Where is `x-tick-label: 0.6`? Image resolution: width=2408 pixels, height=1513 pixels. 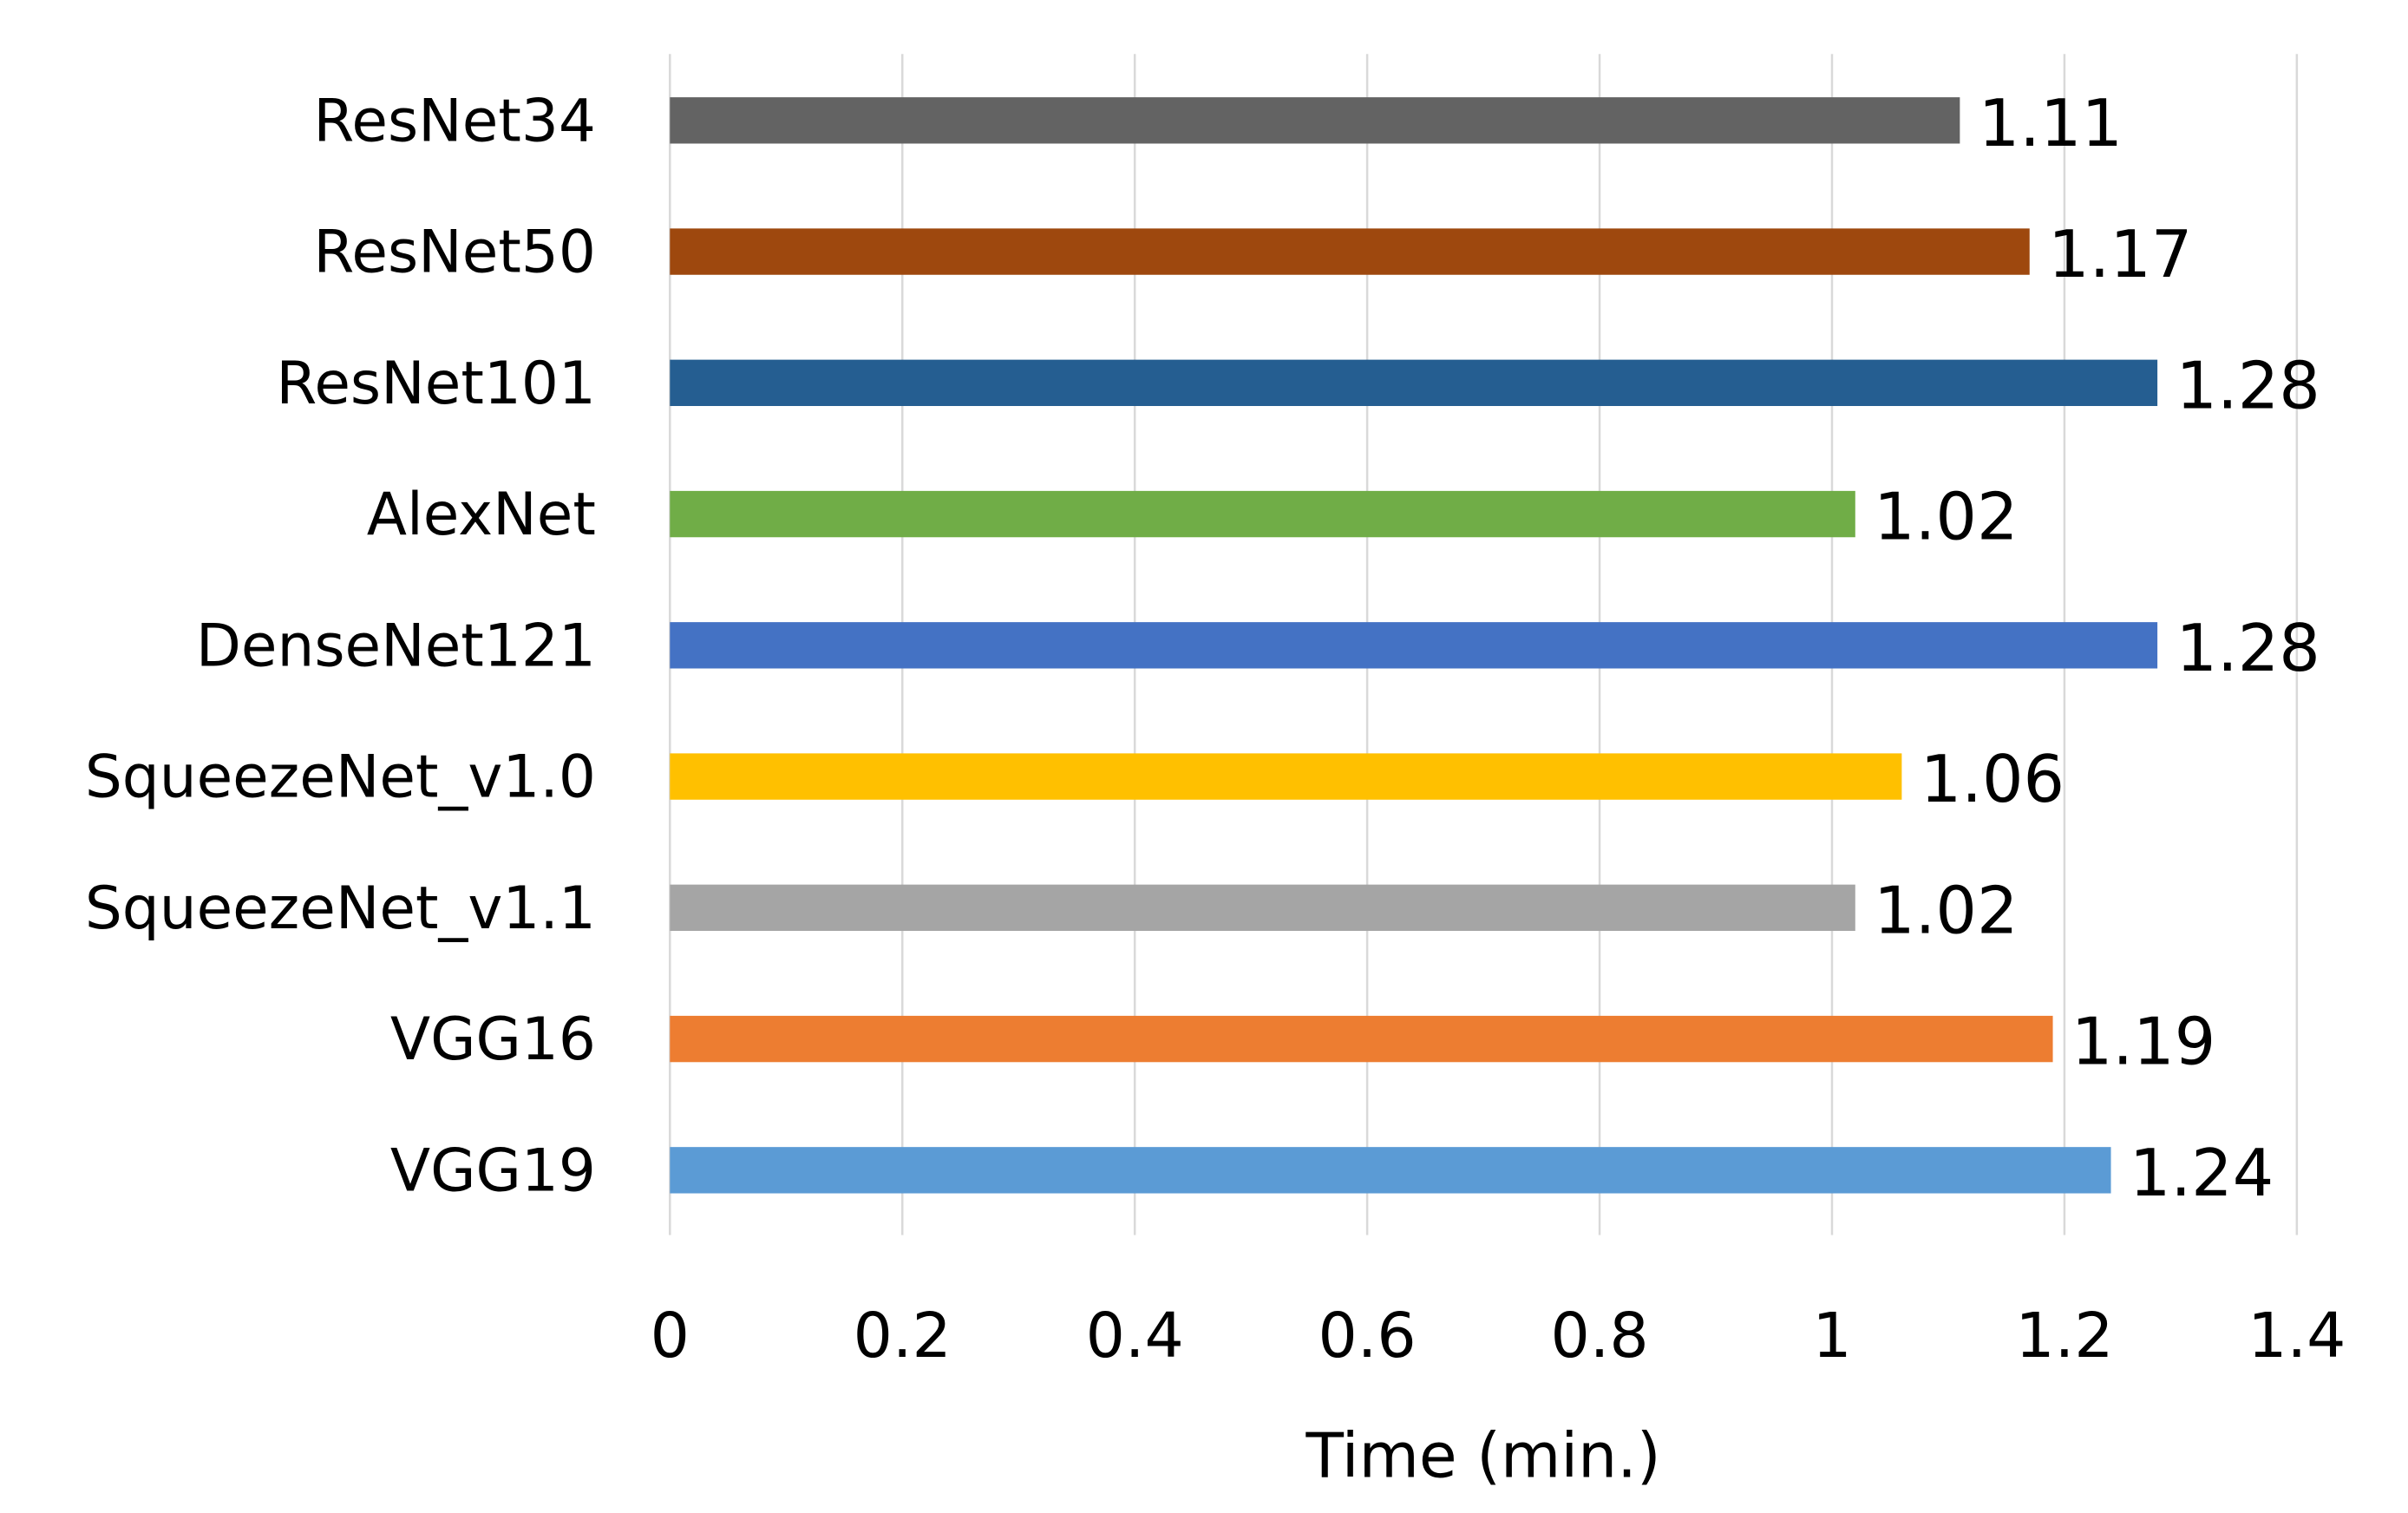 x-tick-label: 0.6 is located at coordinates (1368, 1336).